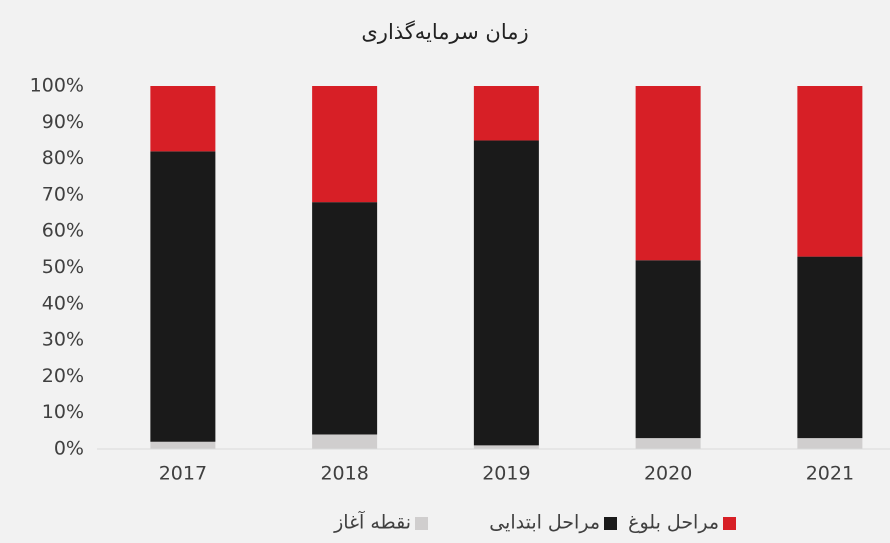 This screenshot has width=890, height=543. What do you see at coordinates (506, 474) in the screenshot?
I see `x-tick-label: 2019` at bounding box center [506, 474].